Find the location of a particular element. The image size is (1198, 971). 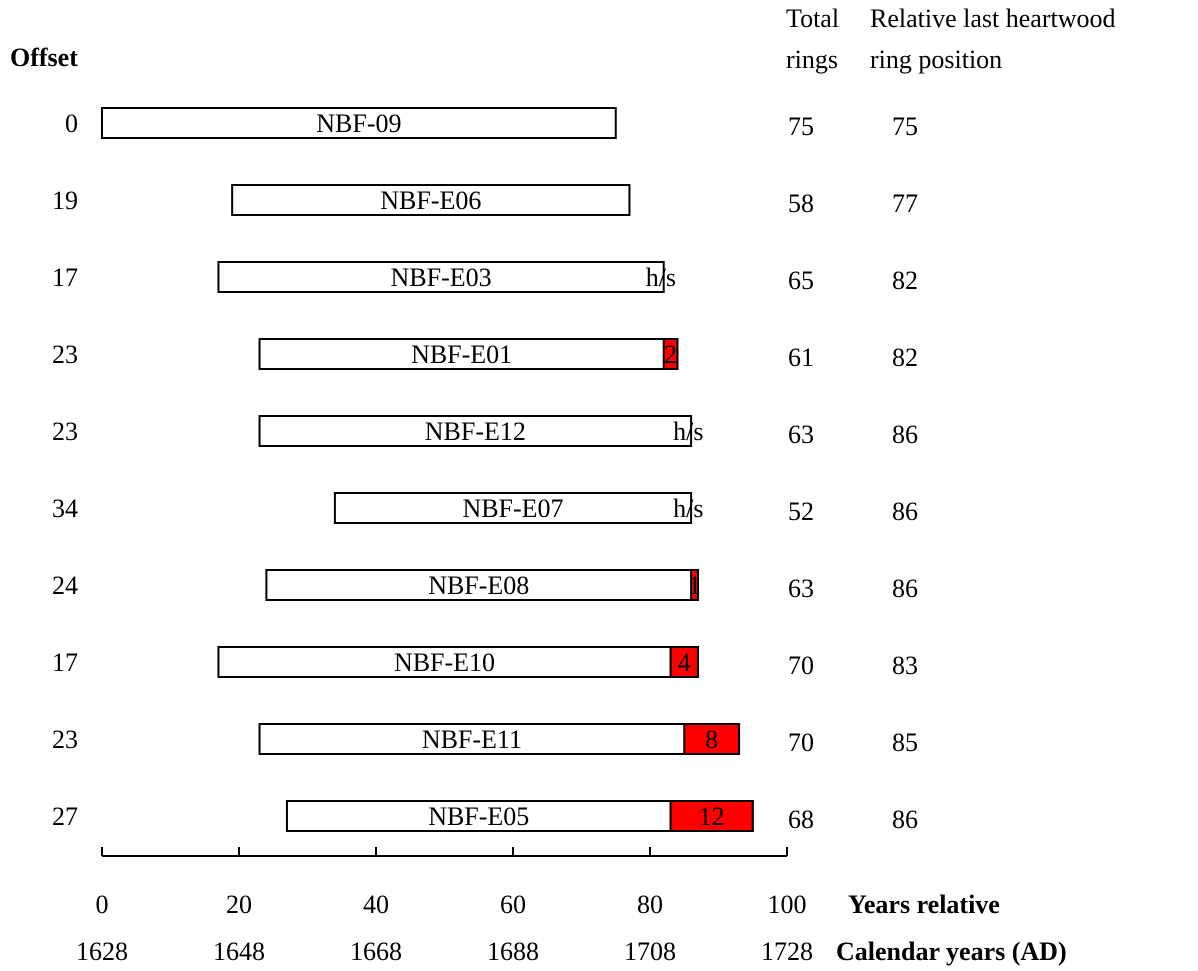

sample-name: NBF-E12 is located at coordinates (475, 431).